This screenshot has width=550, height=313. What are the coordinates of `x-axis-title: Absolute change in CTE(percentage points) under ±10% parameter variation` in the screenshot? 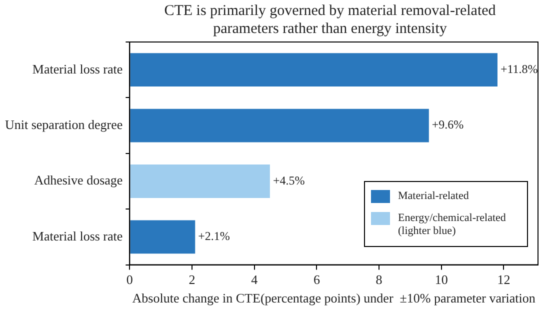 It's located at (334, 298).